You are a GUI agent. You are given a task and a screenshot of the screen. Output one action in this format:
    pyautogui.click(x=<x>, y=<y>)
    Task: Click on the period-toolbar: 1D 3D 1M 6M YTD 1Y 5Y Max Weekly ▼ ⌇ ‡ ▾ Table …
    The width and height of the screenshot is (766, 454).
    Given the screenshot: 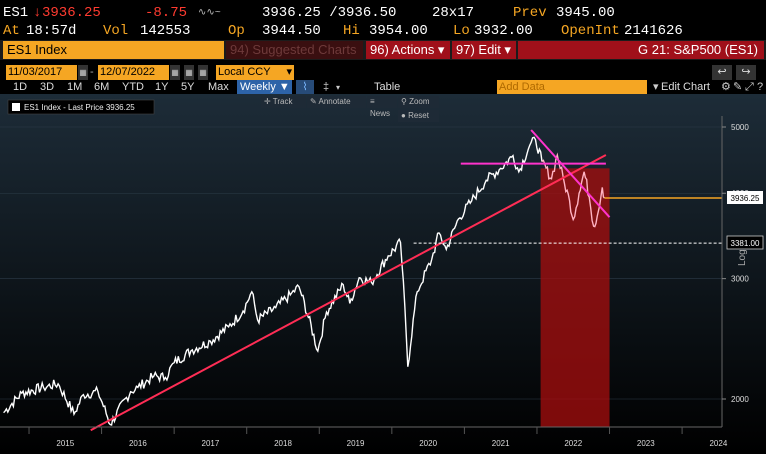 What is the action you would take?
    pyautogui.click(x=383, y=87)
    